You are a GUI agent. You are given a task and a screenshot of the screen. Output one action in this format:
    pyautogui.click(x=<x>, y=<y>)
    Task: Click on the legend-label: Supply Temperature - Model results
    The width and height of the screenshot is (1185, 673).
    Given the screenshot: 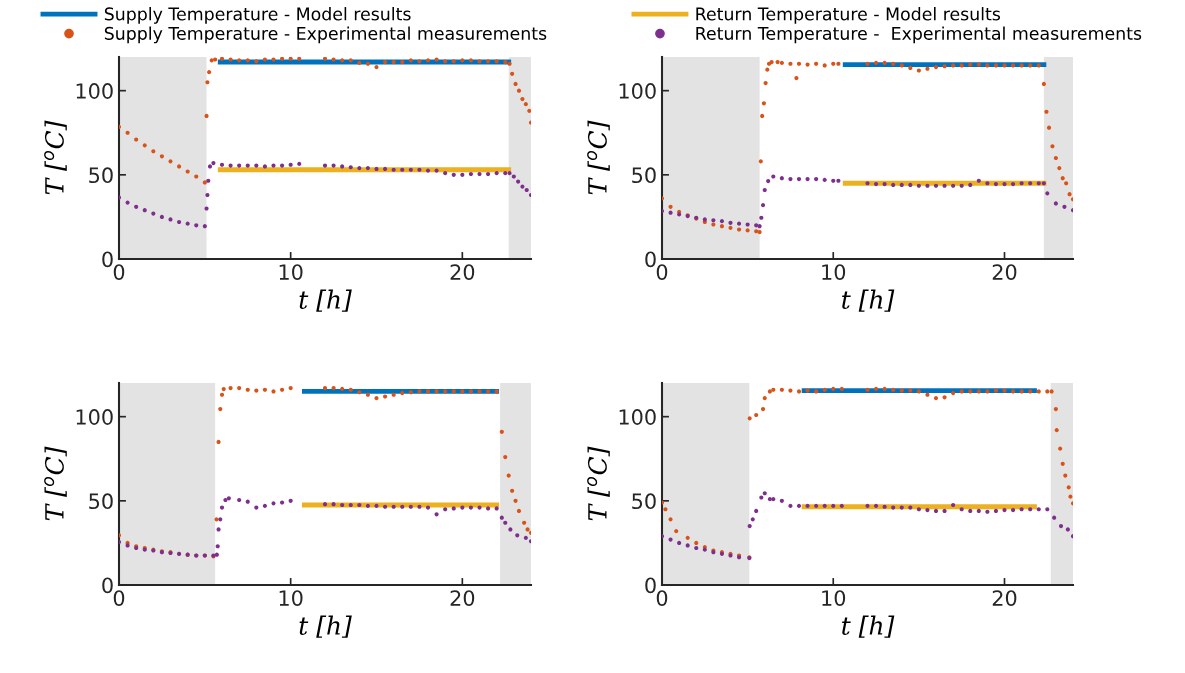 What is the action you would take?
    pyautogui.click(x=257, y=15)
    